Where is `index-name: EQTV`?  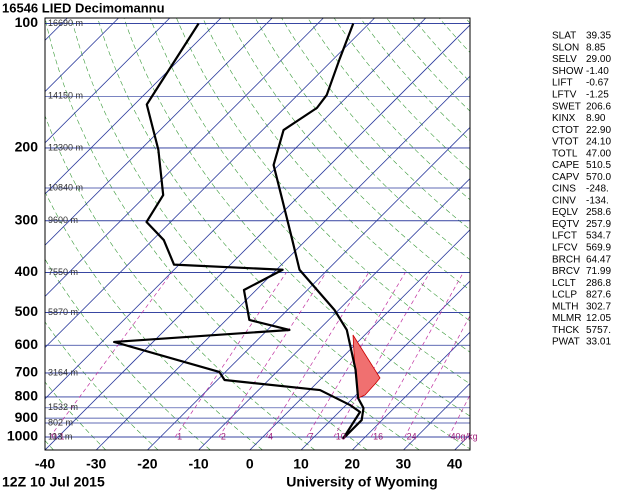 index-name: EQTV is located at coordinates (566, 224).